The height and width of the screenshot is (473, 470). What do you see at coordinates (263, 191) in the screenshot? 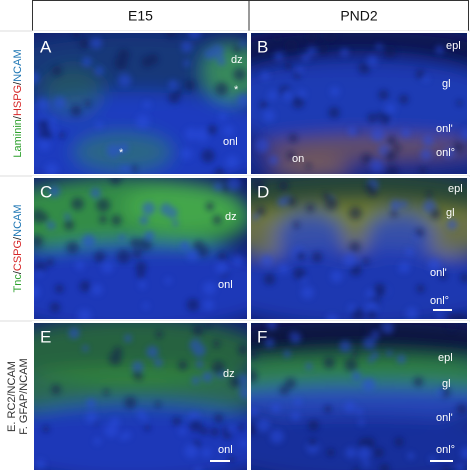
I see `panel-letter: D` at bounding box center [263, 191].